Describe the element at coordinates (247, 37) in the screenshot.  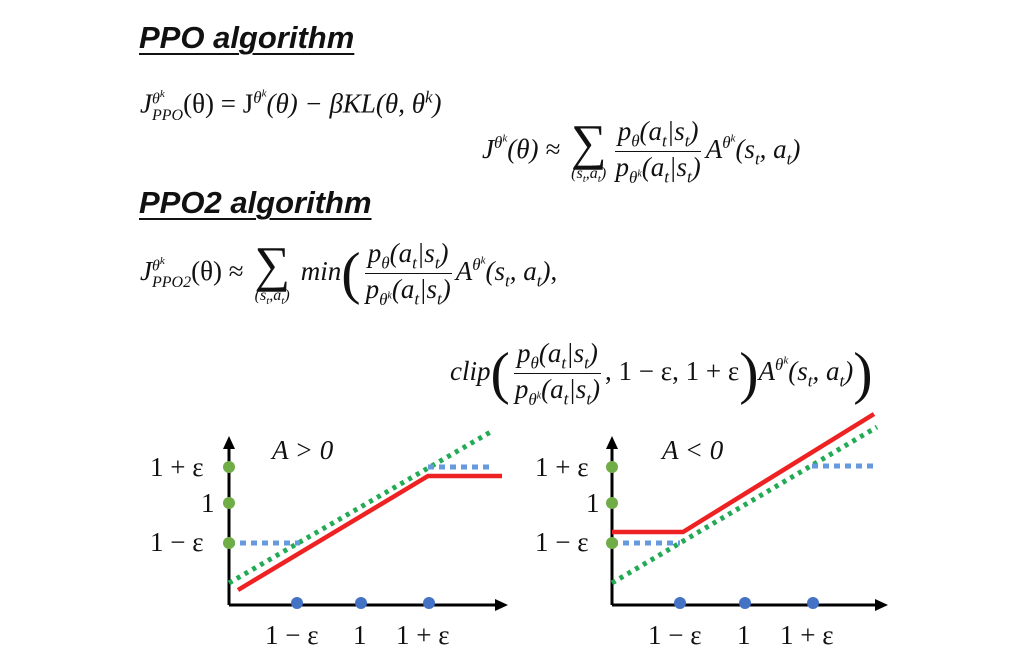
I see `ppo-heading: PPO algorithm` at that location.